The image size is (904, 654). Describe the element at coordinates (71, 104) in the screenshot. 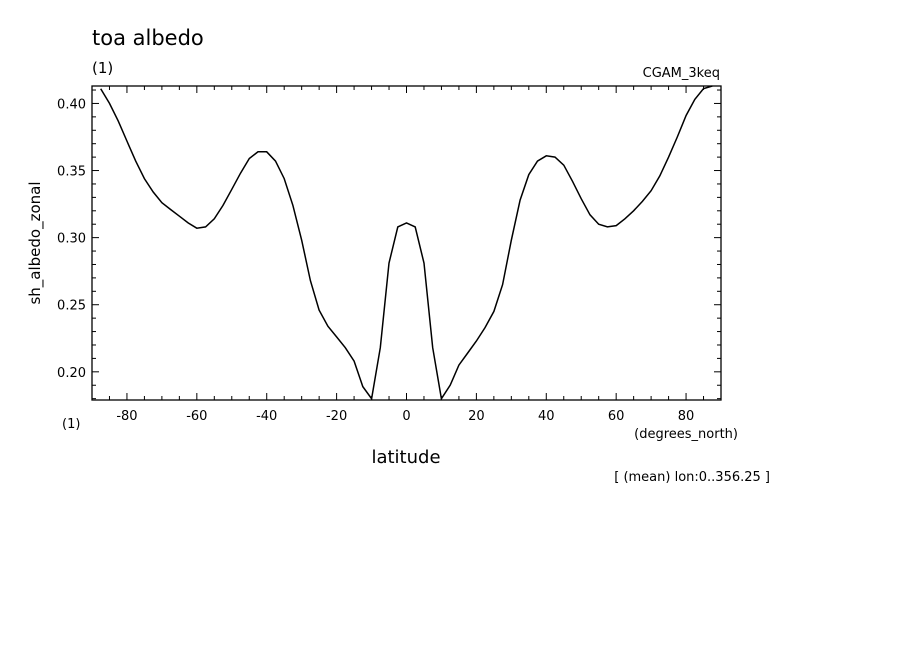

I see `y-tick-label: 0.40` at that location.